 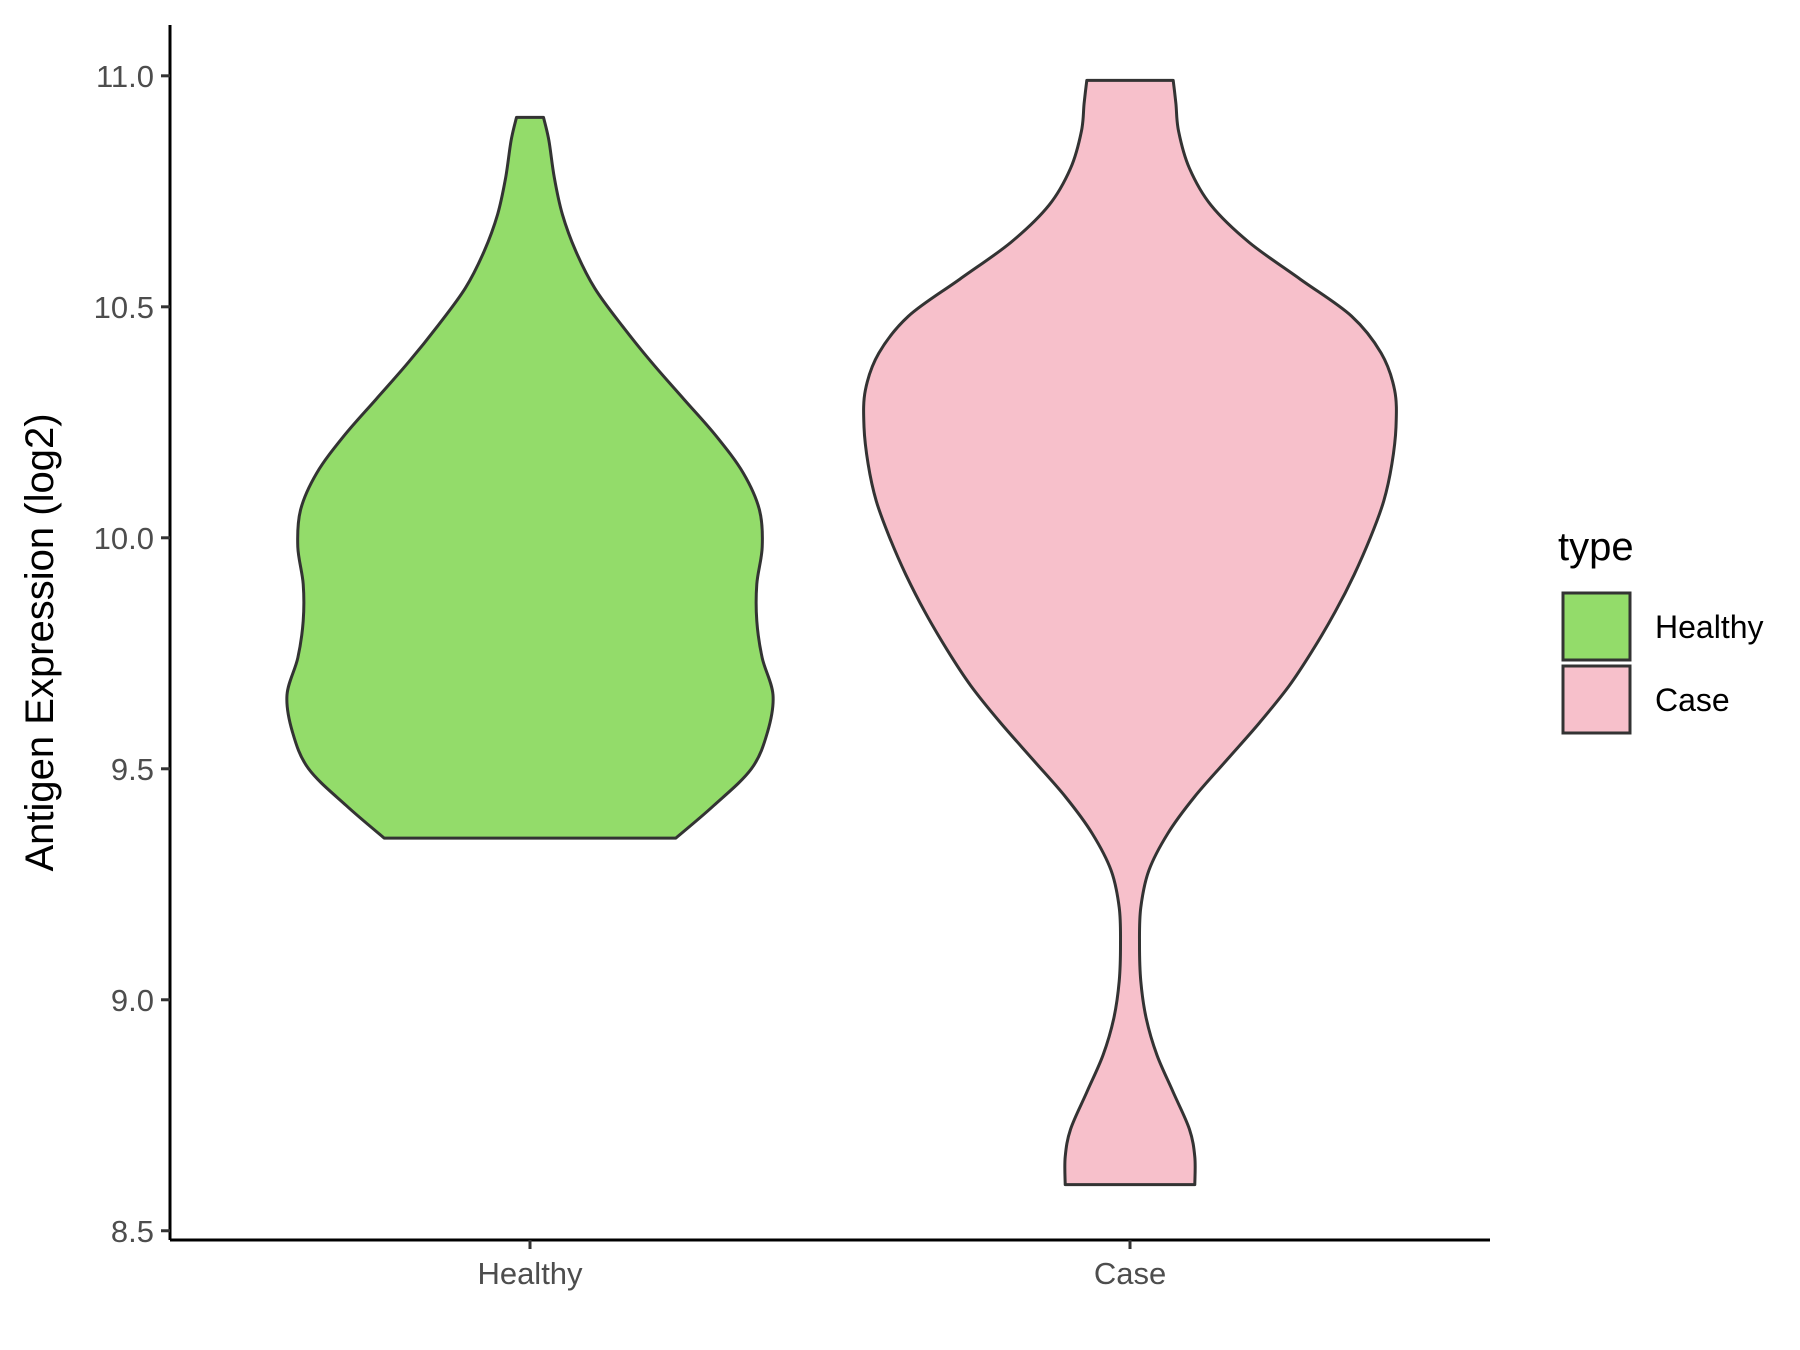 I want to click on legend-title: type, so click(x=1596, y=547).